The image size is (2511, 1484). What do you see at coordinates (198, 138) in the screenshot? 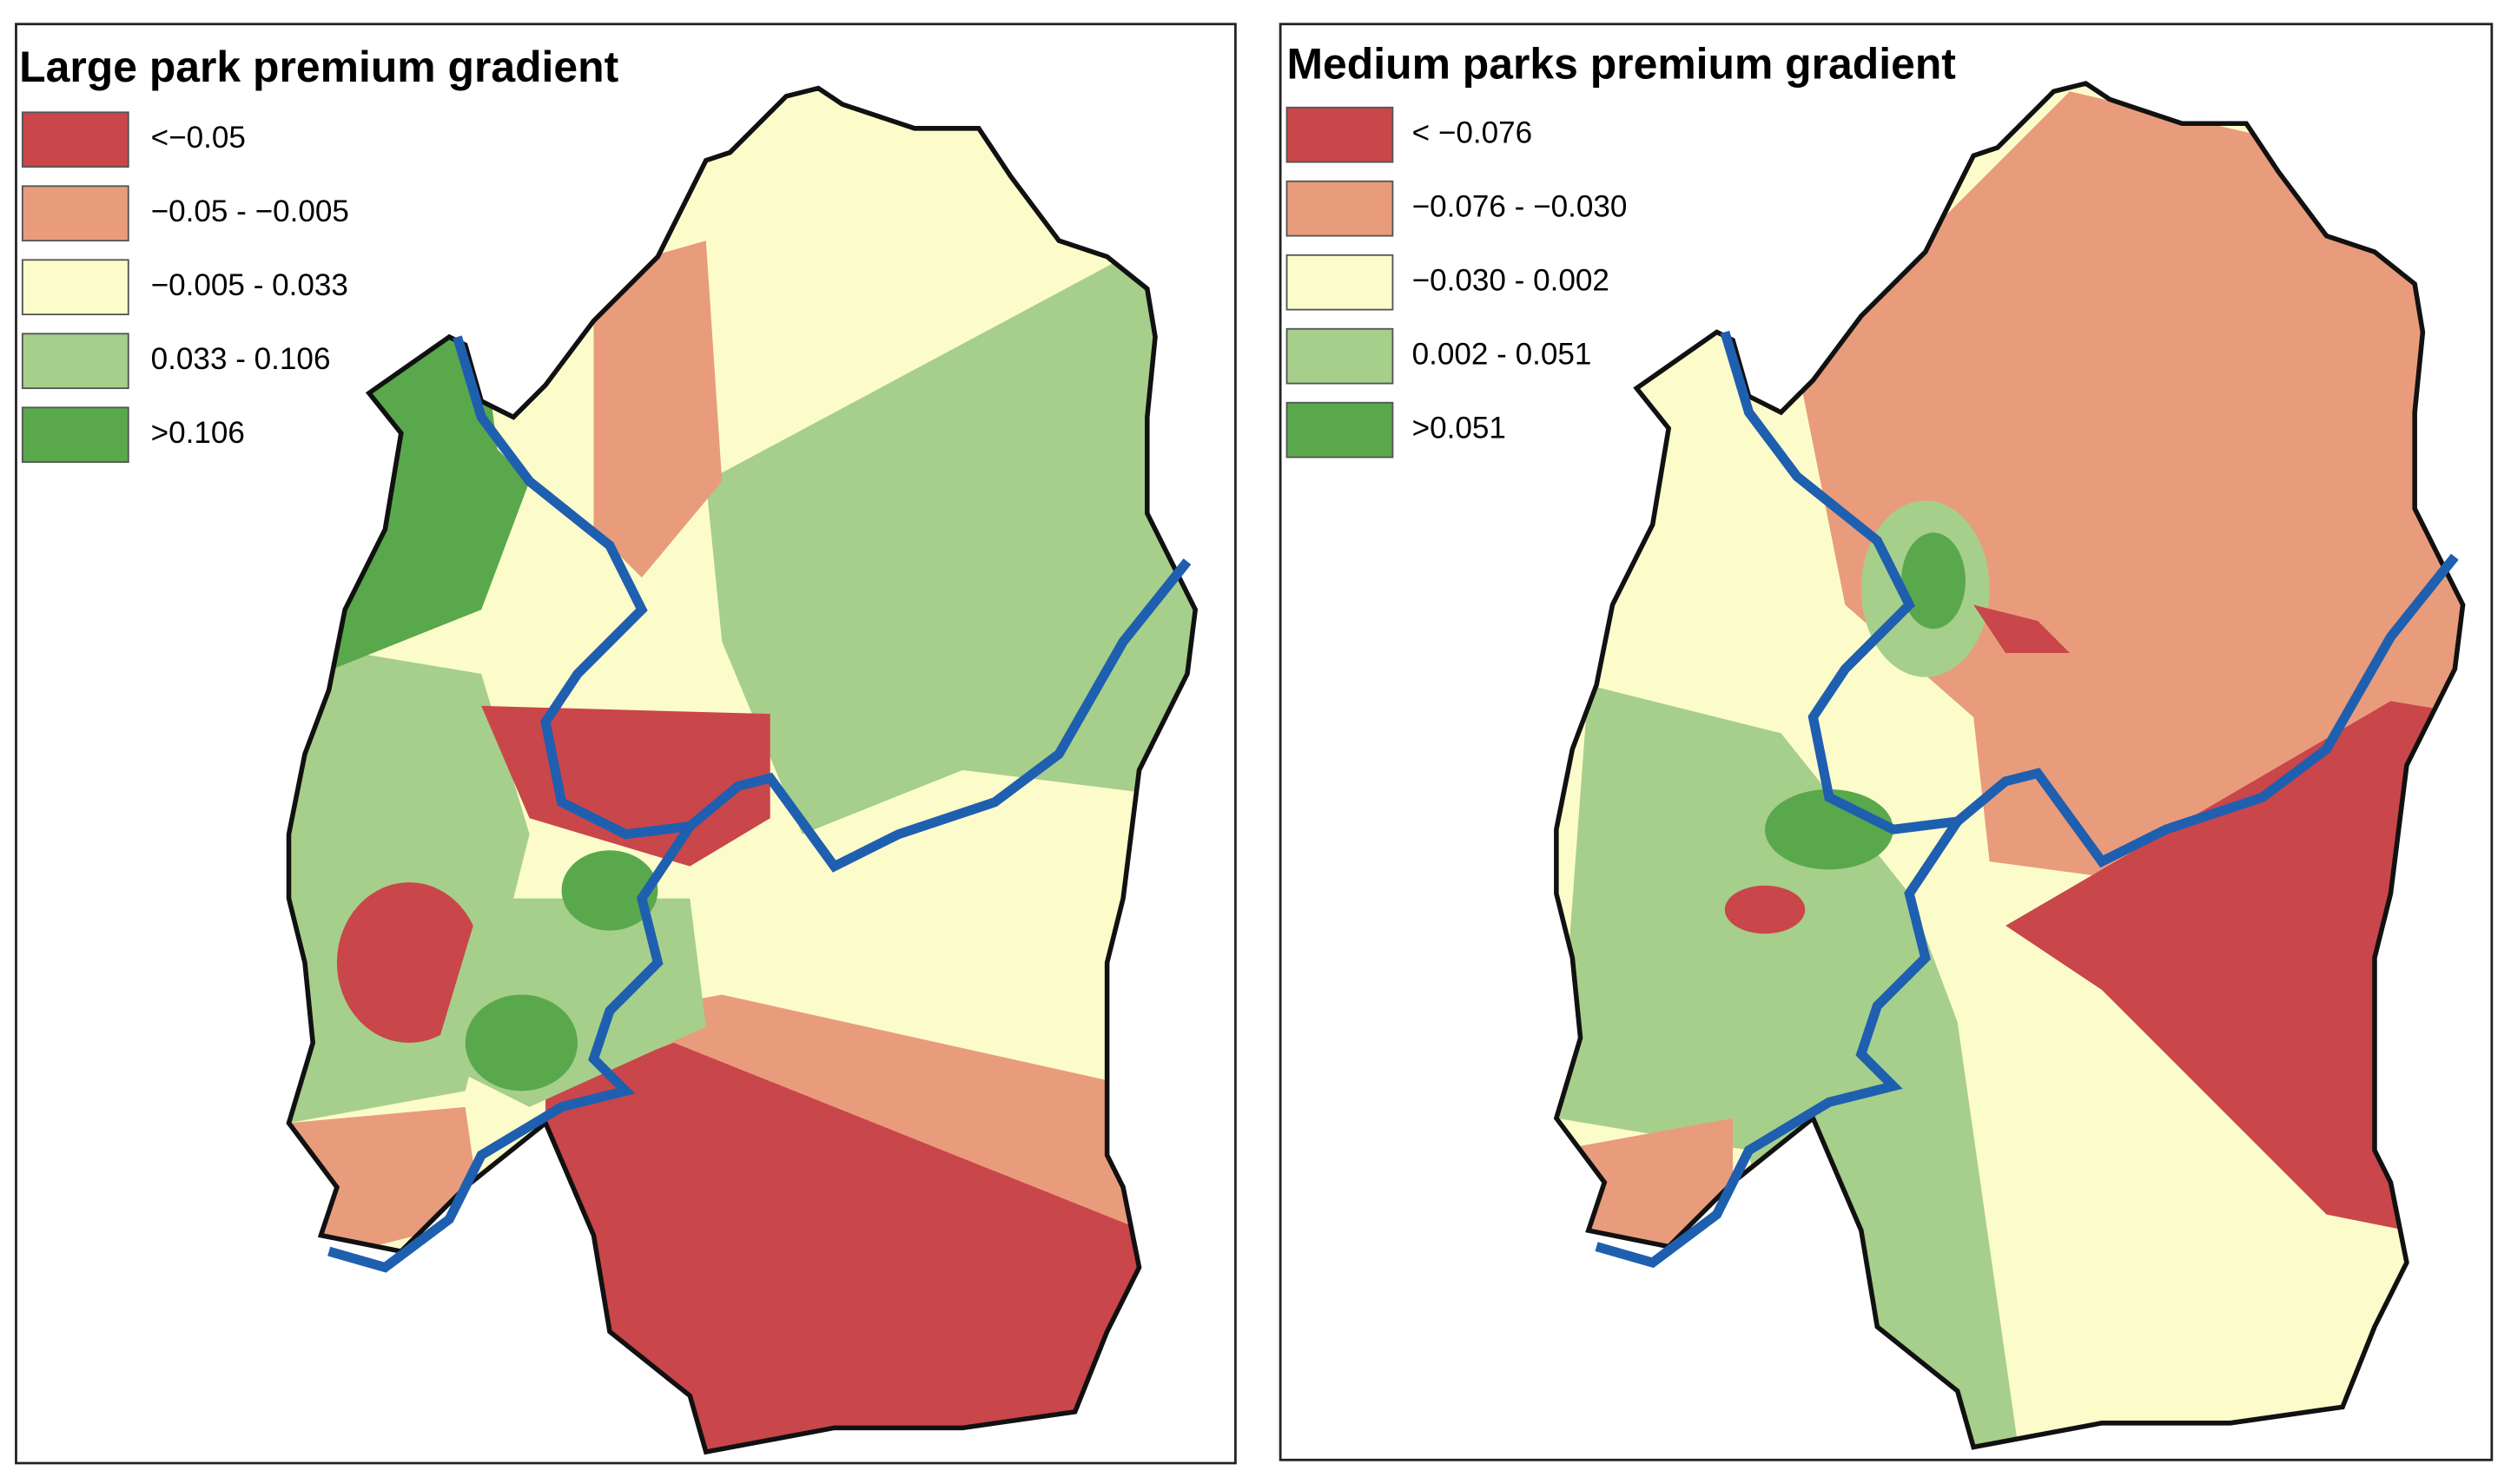
I see `legend-label: <−0.05` at bounding box center [198, 138].